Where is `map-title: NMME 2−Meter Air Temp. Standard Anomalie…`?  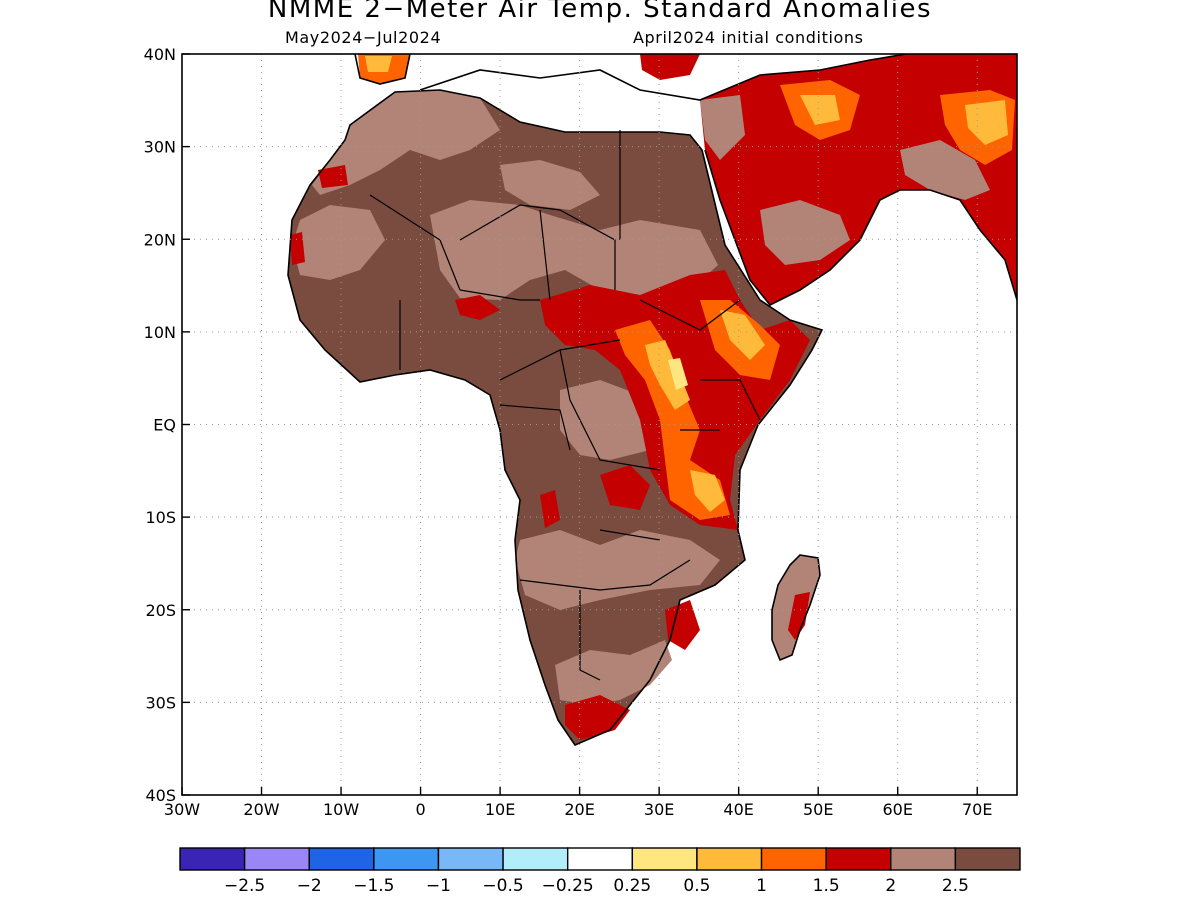
map-title: NMME 2−Meter Air Temp. Standard Anomalie… is located at coordinates (600, 12).